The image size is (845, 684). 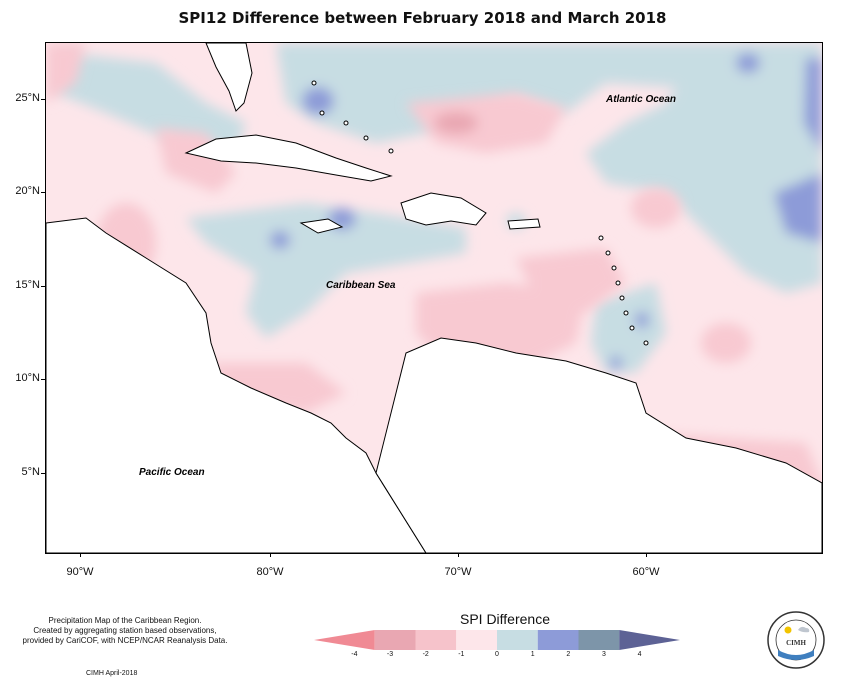 I want to click on lat-label-10: 10°N, so click(x=27, y=378).